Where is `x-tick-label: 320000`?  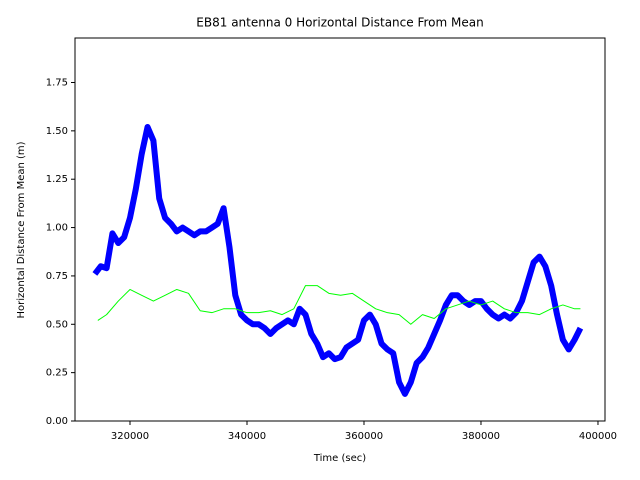 x-tick-label: 320000 is located at coordinates (130, 436).